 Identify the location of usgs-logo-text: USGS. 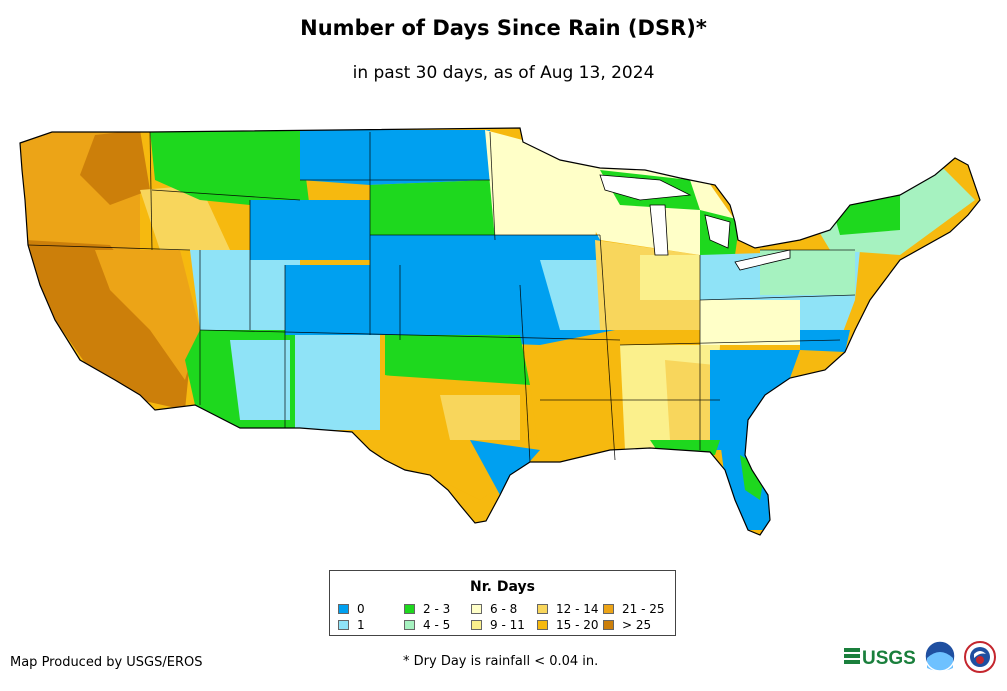
(889, 658).